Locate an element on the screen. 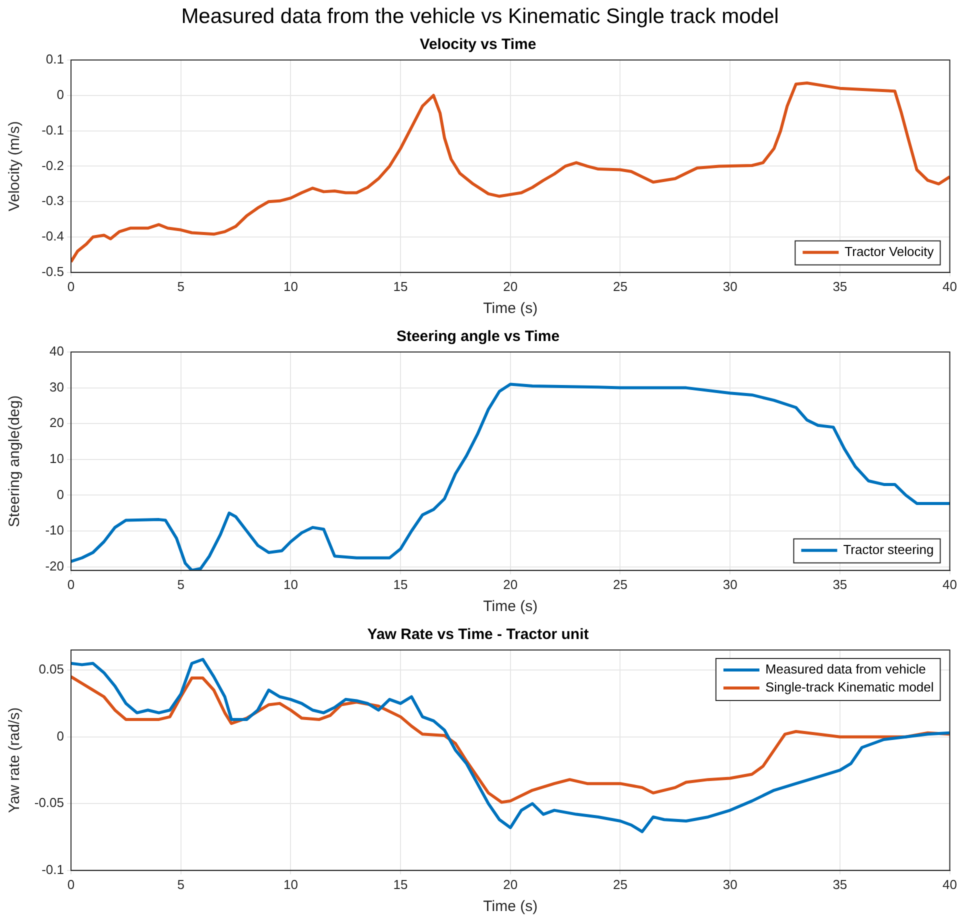  y-tick-label: -0.5 is located at coordinates (53, 271).